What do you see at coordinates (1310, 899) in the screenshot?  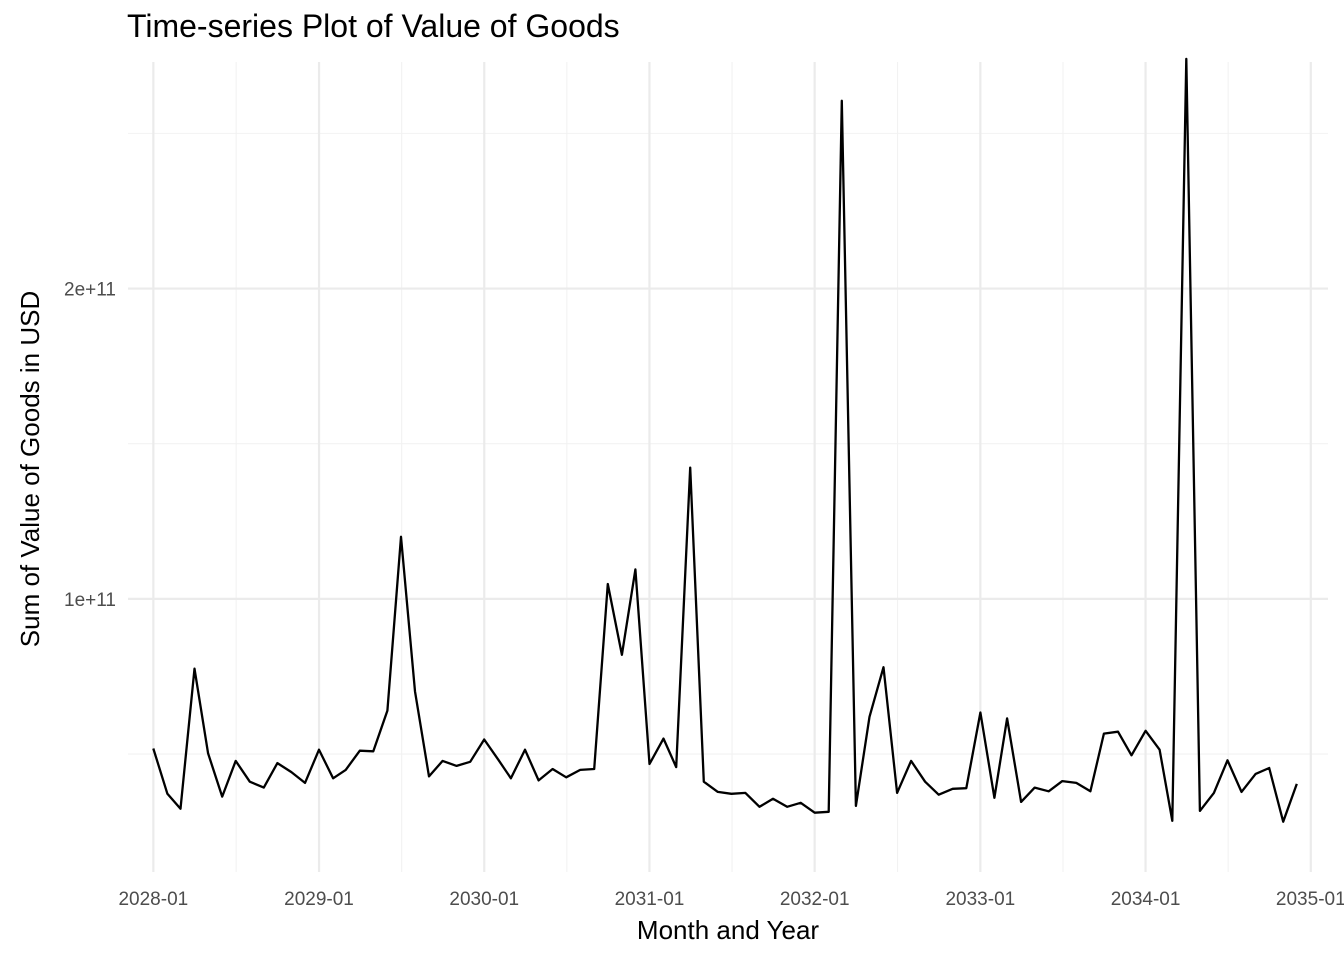 I see `x-tick-label: 2035-01` at bounding box center [1310, 899].